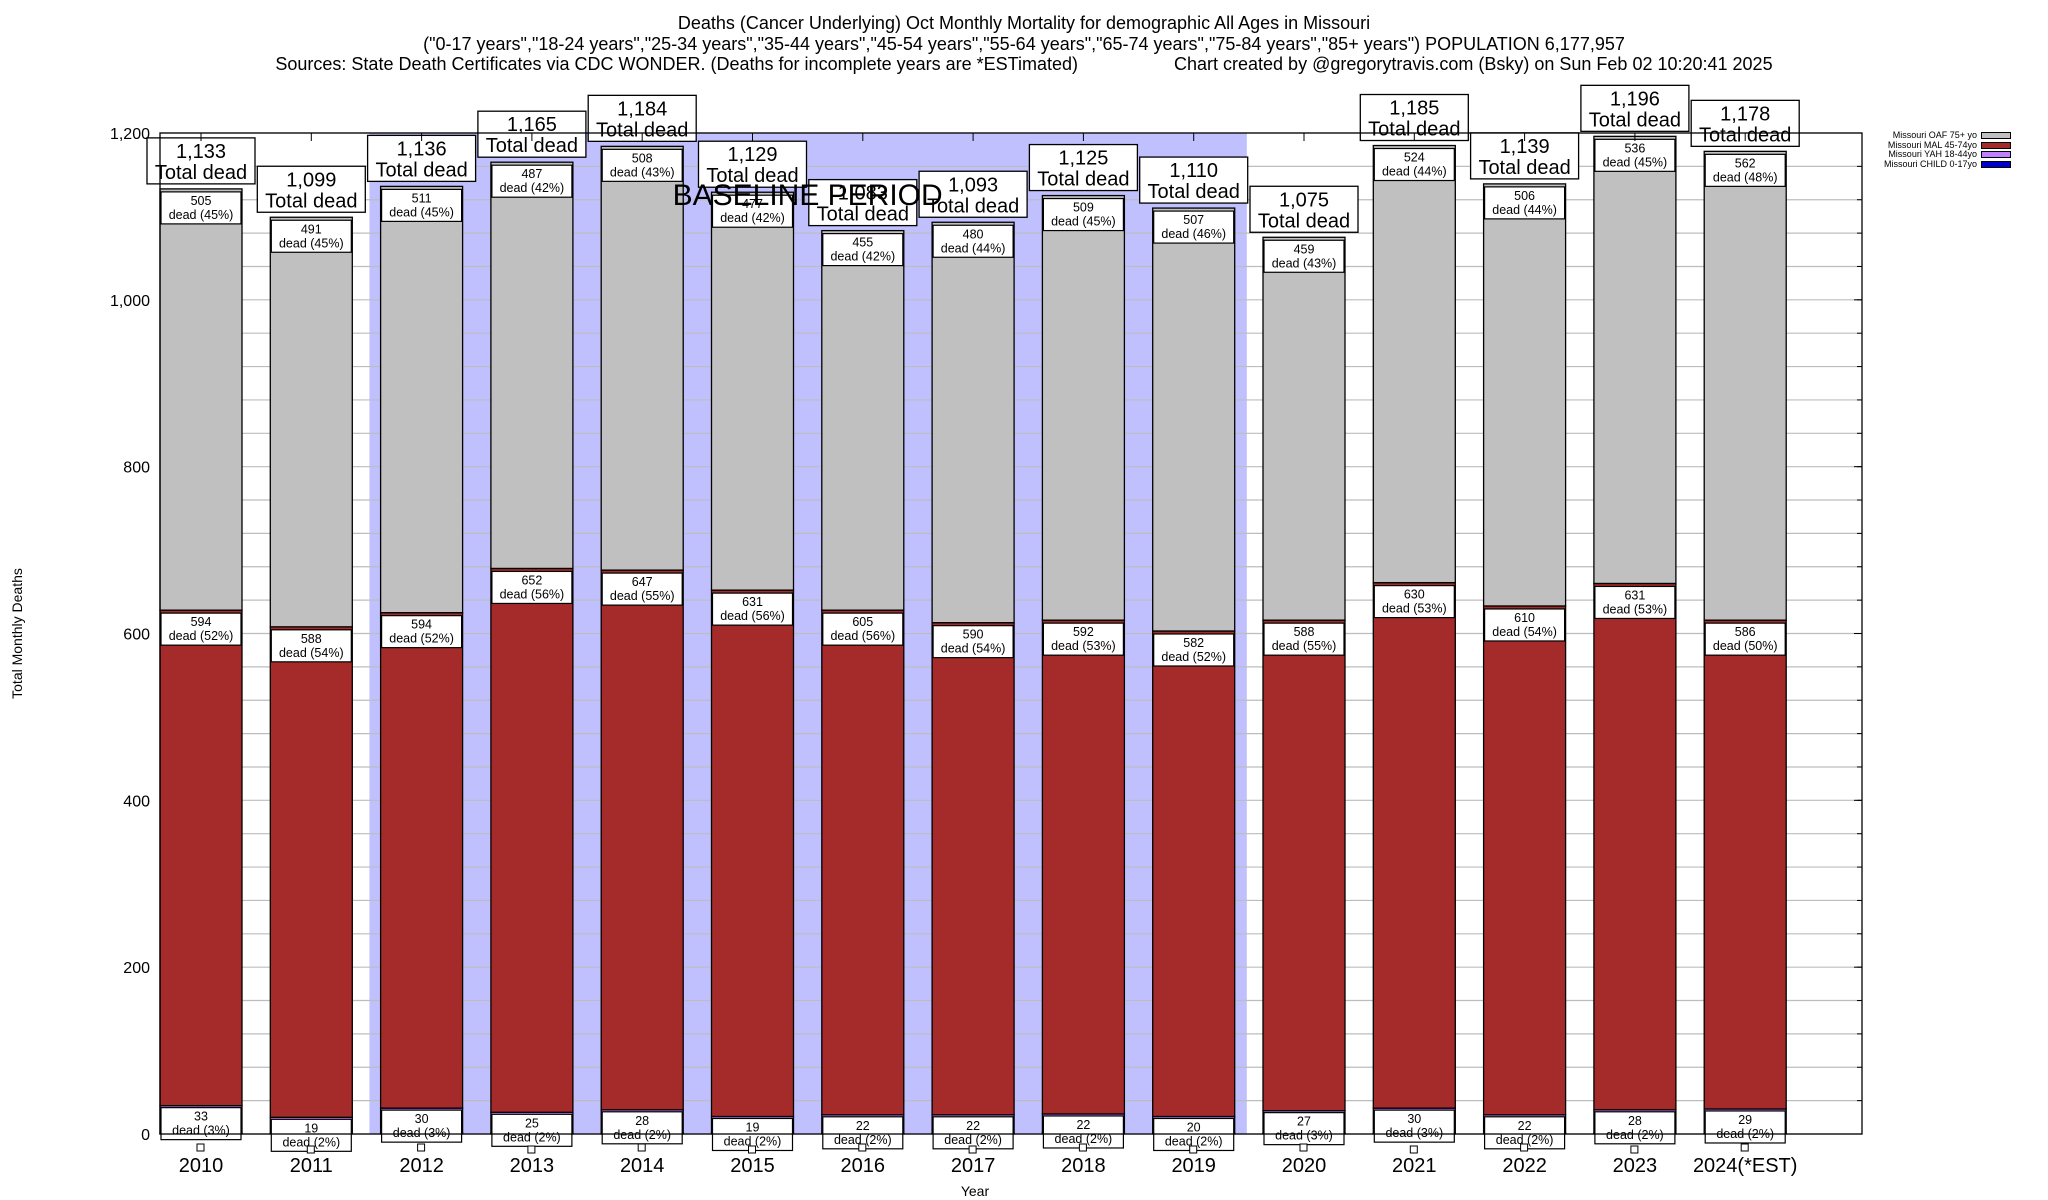  I want to click on legend-swatch-oaf, so click(1996, 136).